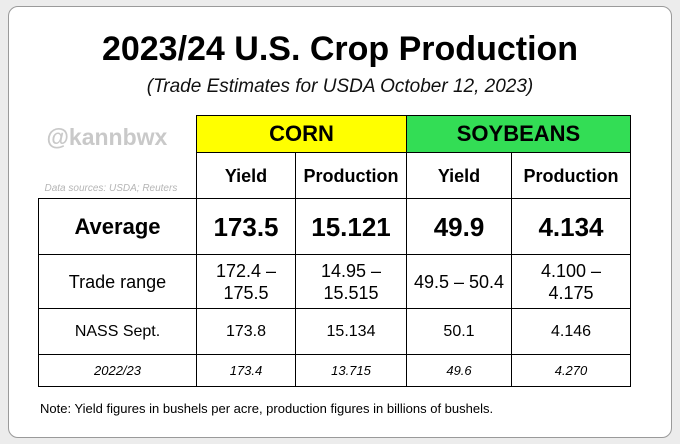 This screenshot has height=444, width=680. I want to click on row-label: Trade range, so click(117, 281).